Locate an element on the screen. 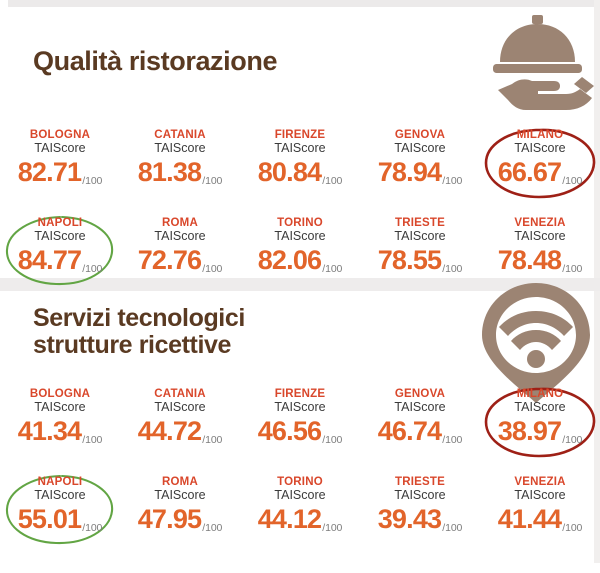 Image resolution: width=600 pixels, height=573 pixels. score-cell-bologna: BOLOGNA TAIScore 41.34/100 is located at coordinates (60, 422).